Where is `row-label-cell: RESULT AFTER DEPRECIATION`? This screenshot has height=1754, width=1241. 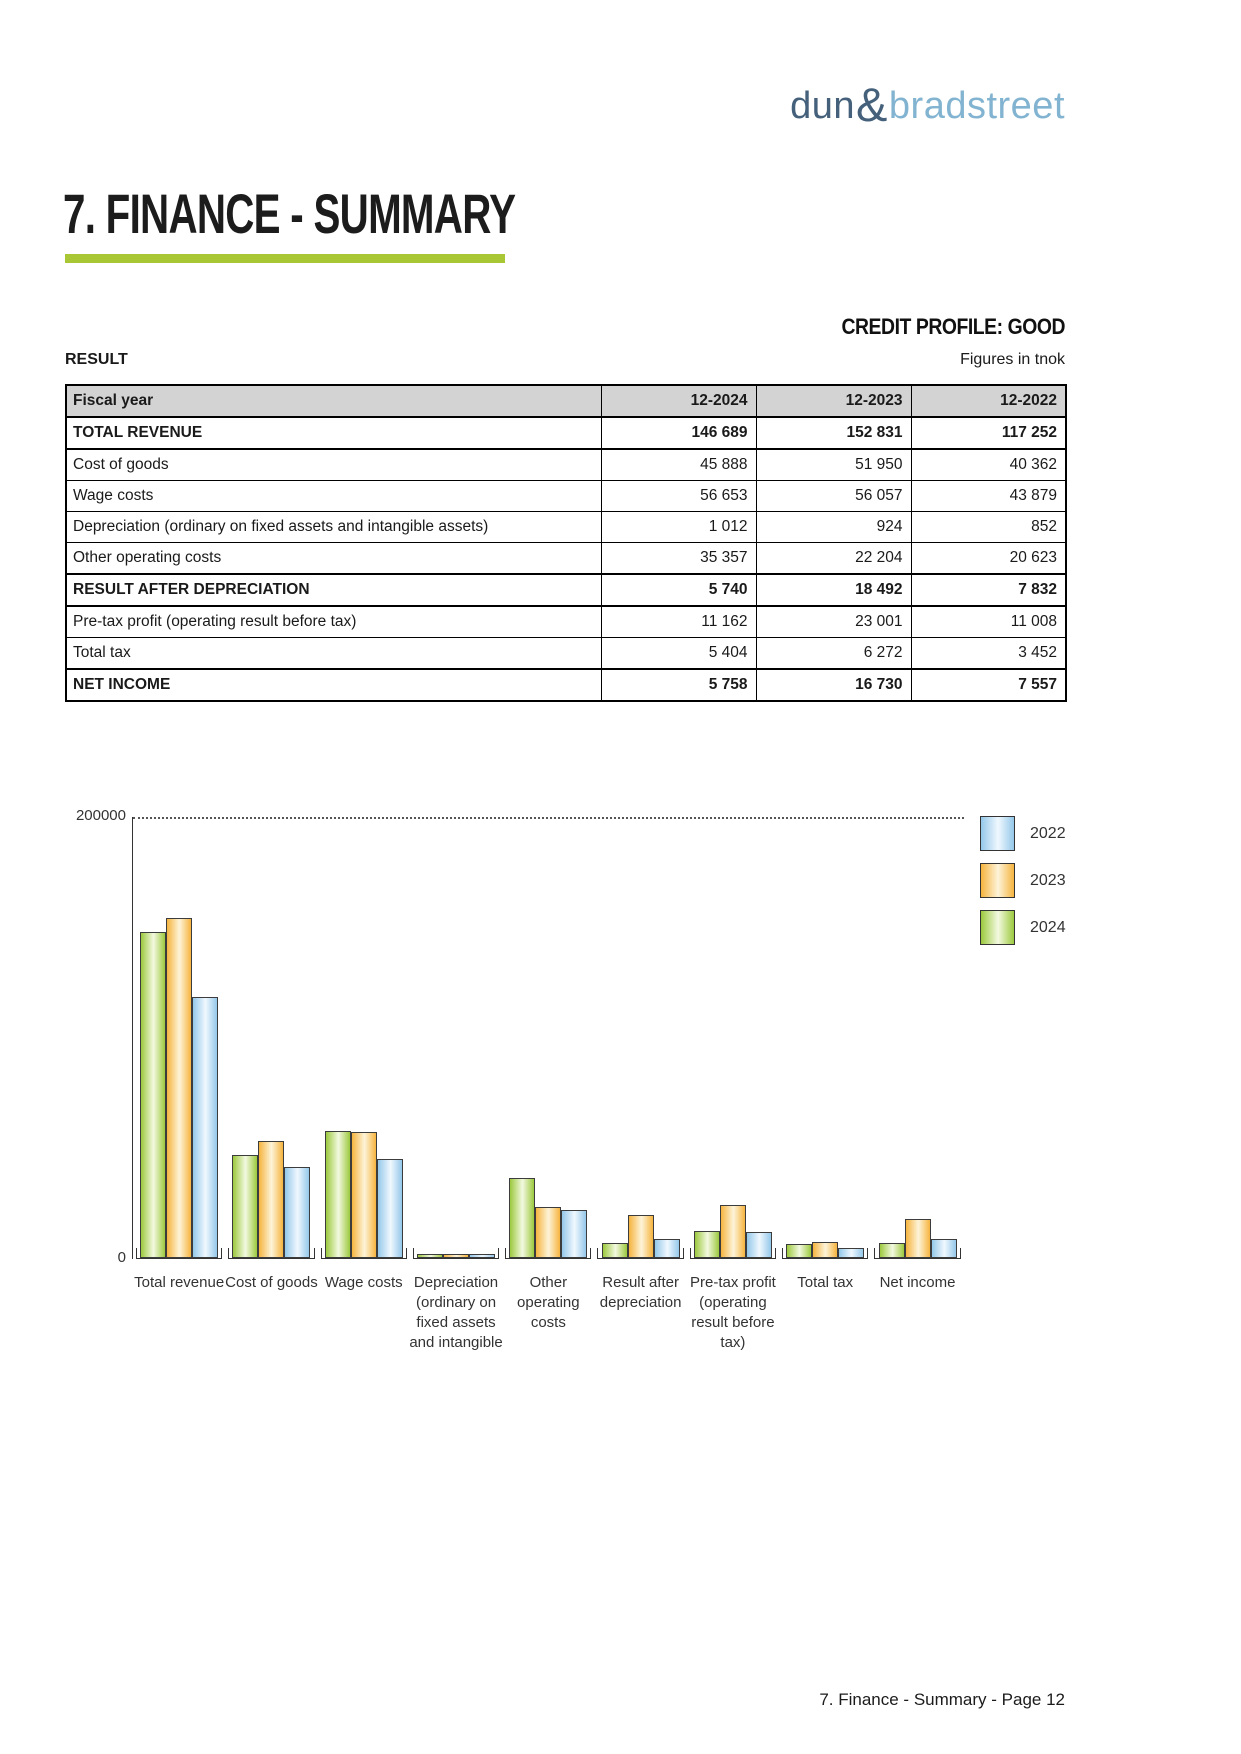 row-label-cell: RESULT AFTER DEPRECIATION is located at coordinates (333, 590).